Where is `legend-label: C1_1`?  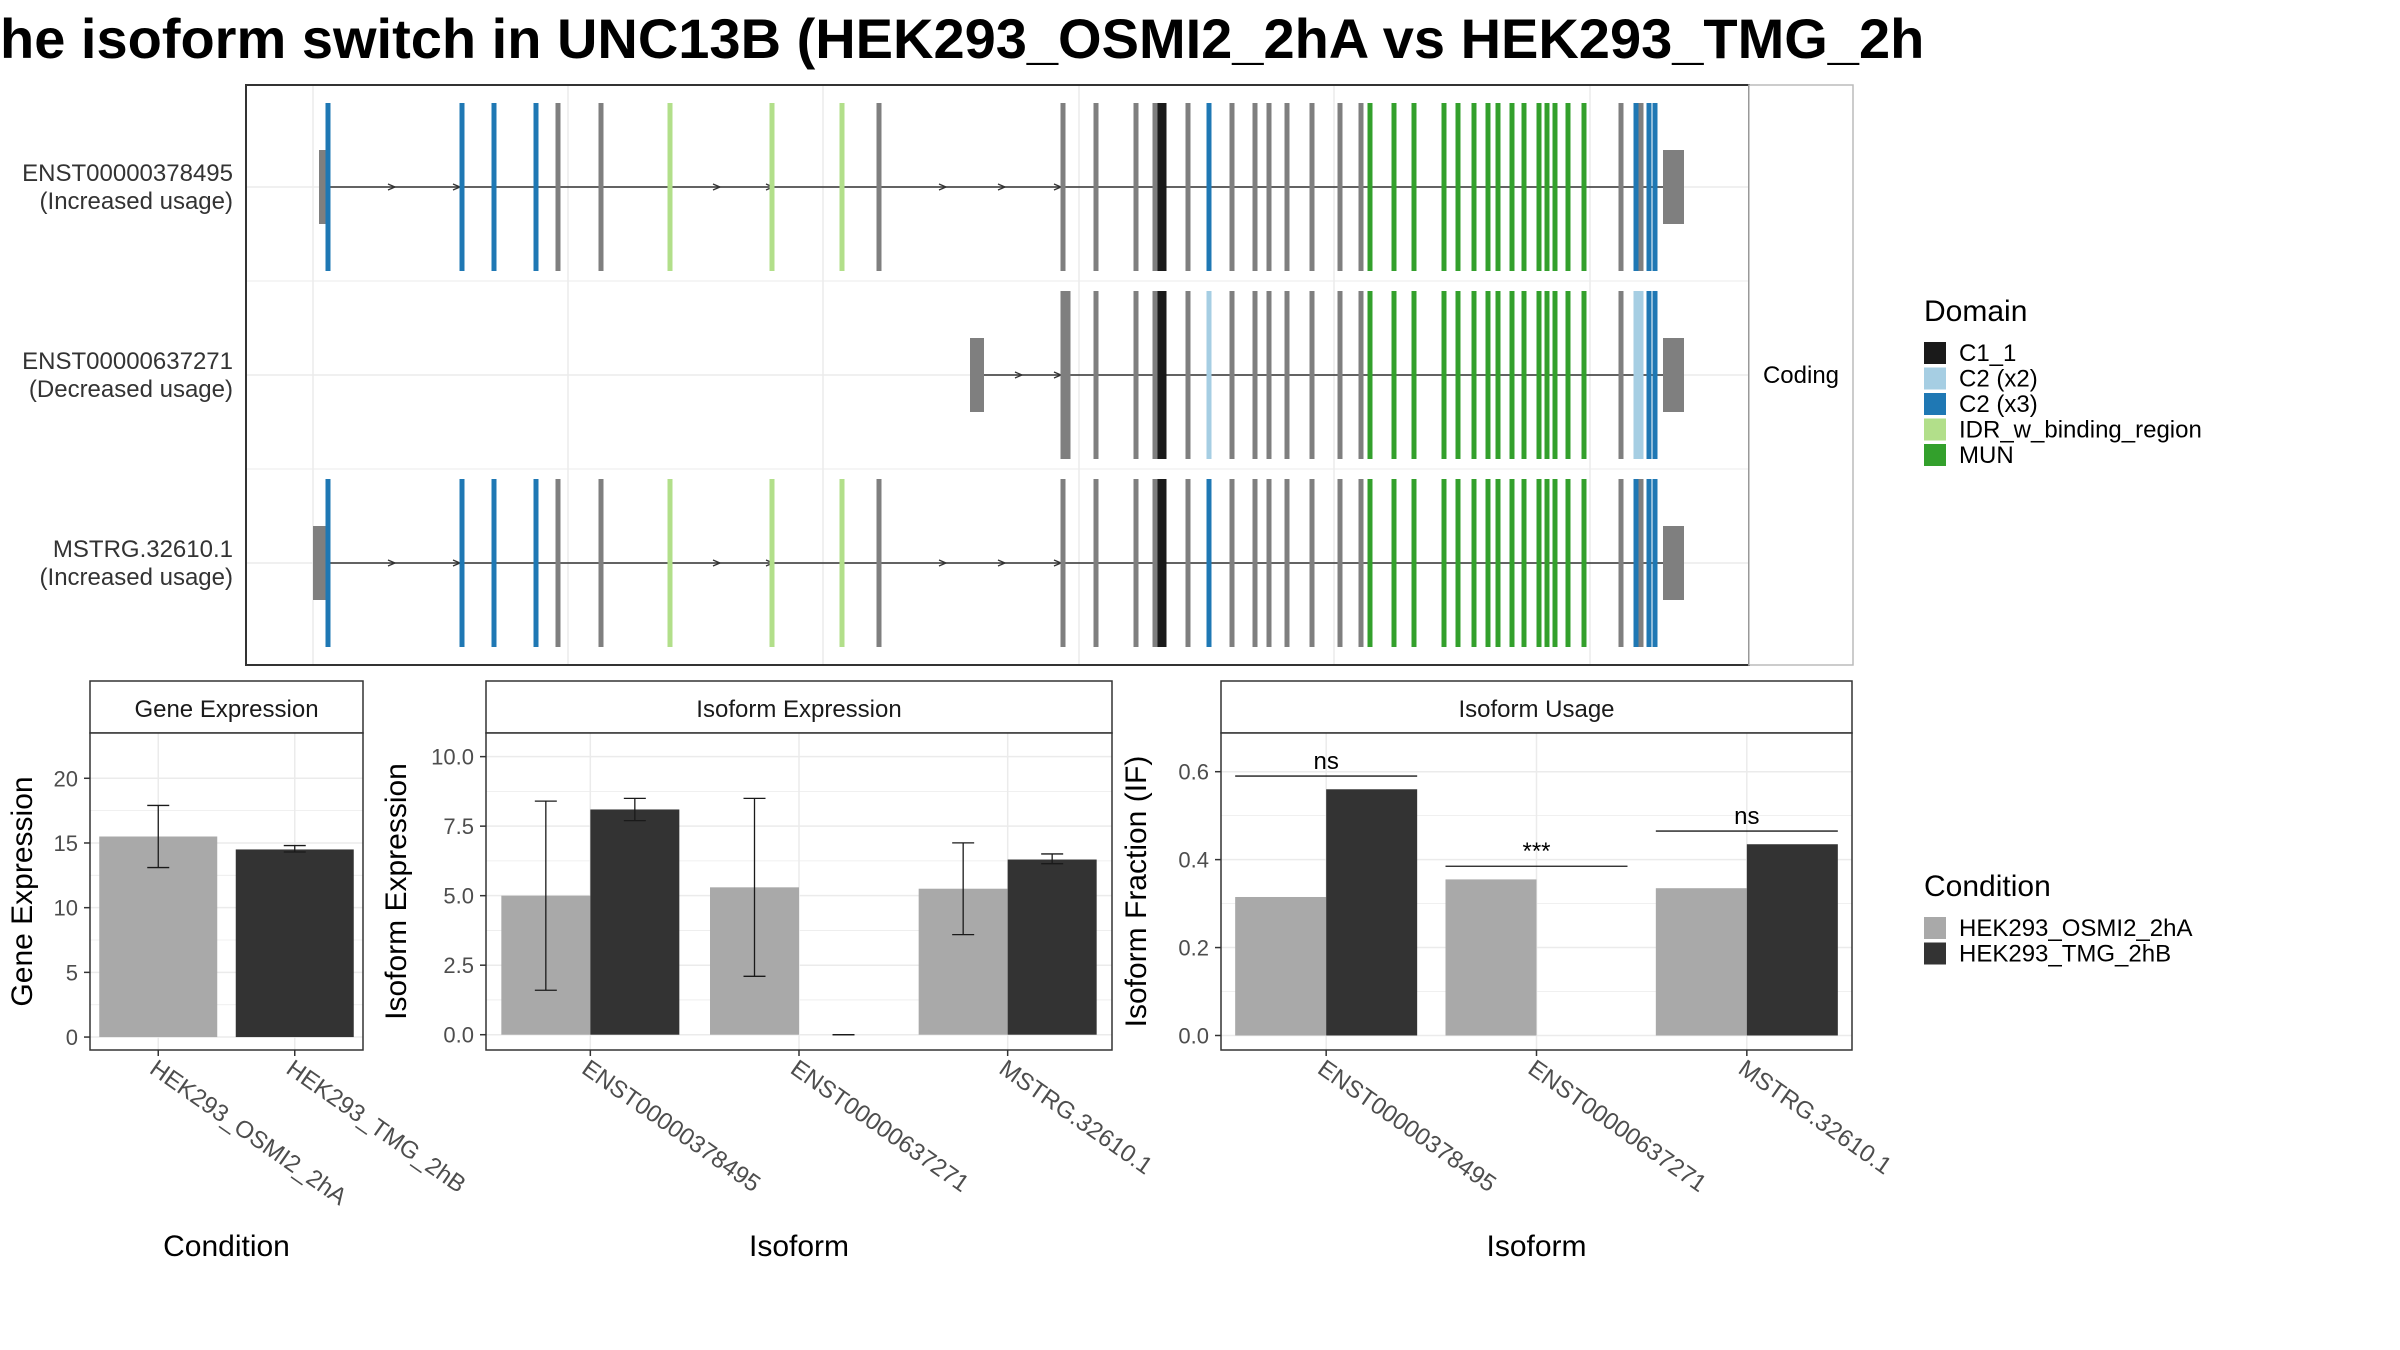
legend-label: C1_1 is located at coordinates (1987, 353).